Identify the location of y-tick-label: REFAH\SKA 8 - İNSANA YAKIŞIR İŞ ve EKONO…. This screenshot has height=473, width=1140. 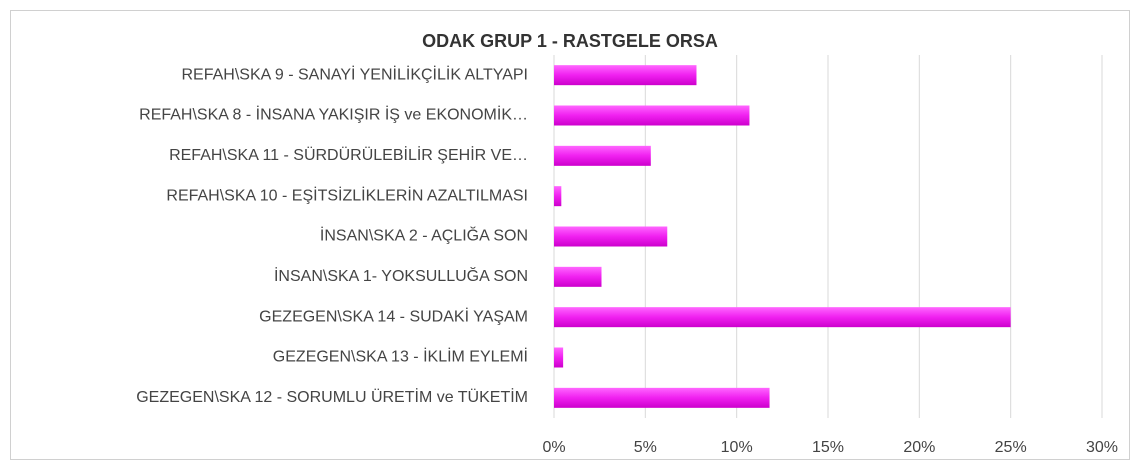
(333, 114).